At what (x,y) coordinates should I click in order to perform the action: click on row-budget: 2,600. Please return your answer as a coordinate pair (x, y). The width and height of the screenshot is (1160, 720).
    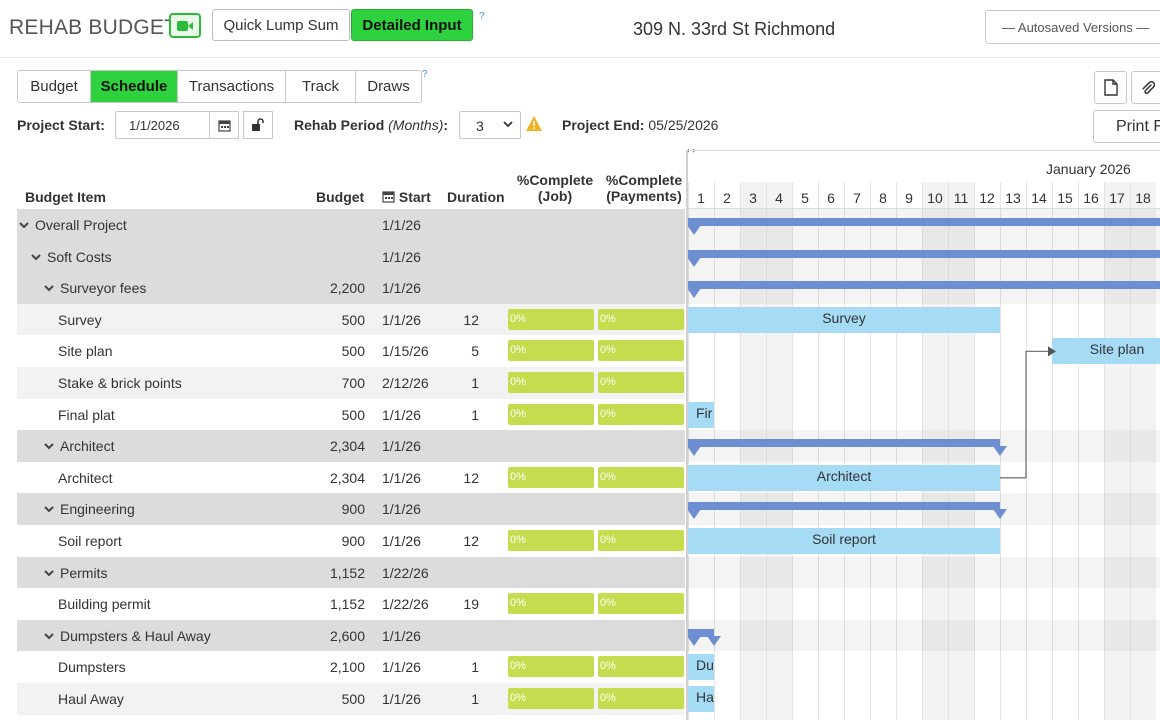
    Looking at the image, I should click on (347, 635).